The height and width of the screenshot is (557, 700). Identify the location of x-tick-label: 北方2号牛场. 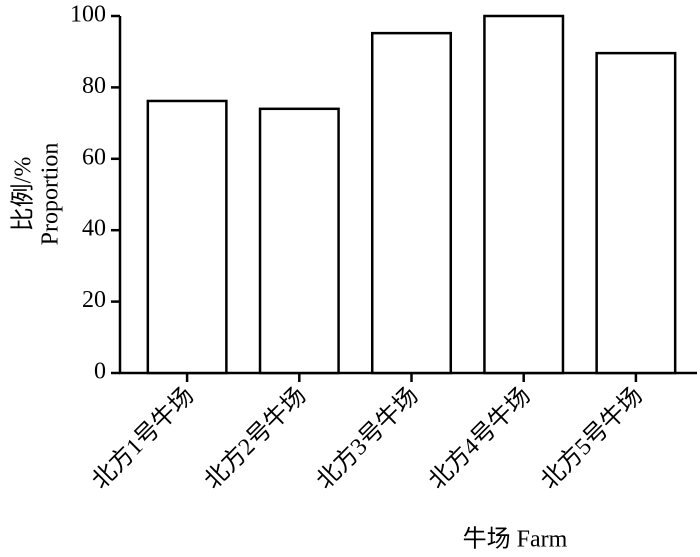
(255, 438).